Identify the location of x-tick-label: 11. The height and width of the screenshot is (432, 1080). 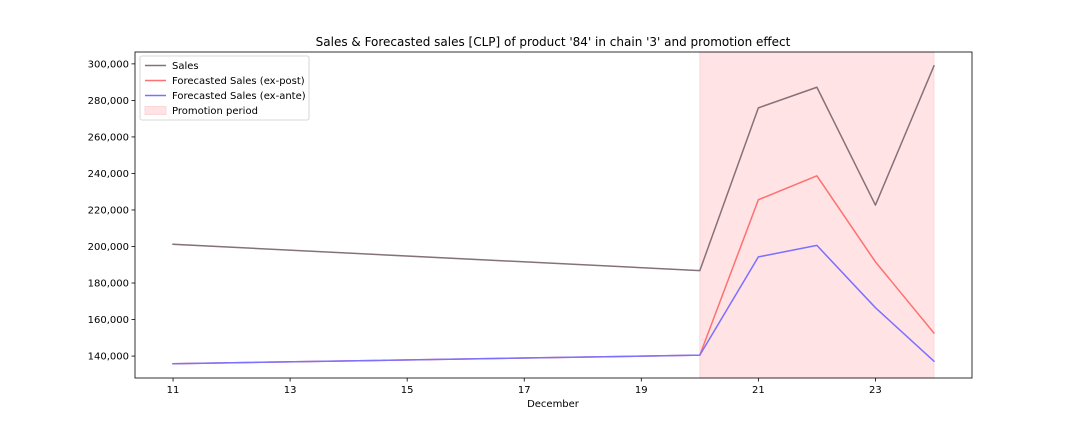
(173, 390).